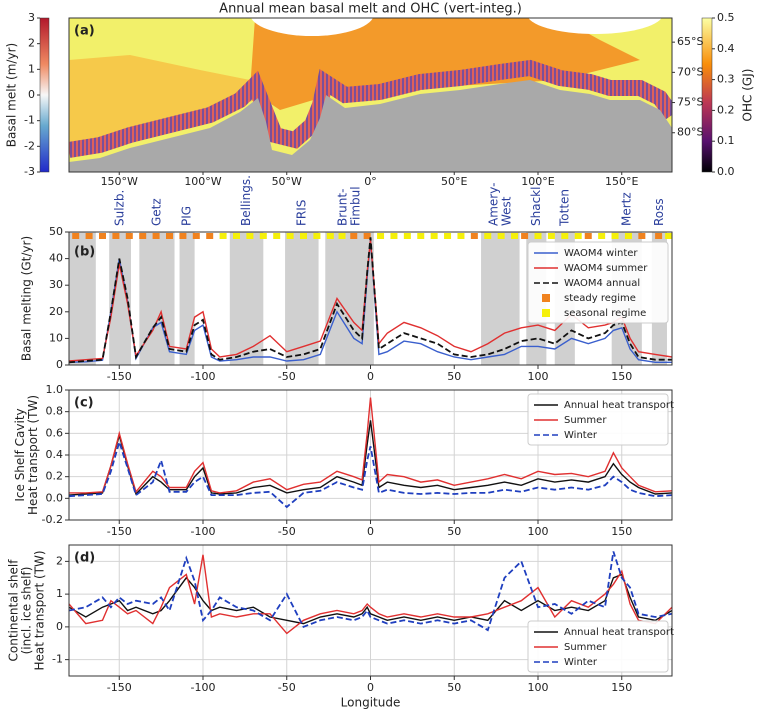 Image resolution: width=758 pixels, height=711 pixels. I want to click on region-label: Ross, so click(659, 212).